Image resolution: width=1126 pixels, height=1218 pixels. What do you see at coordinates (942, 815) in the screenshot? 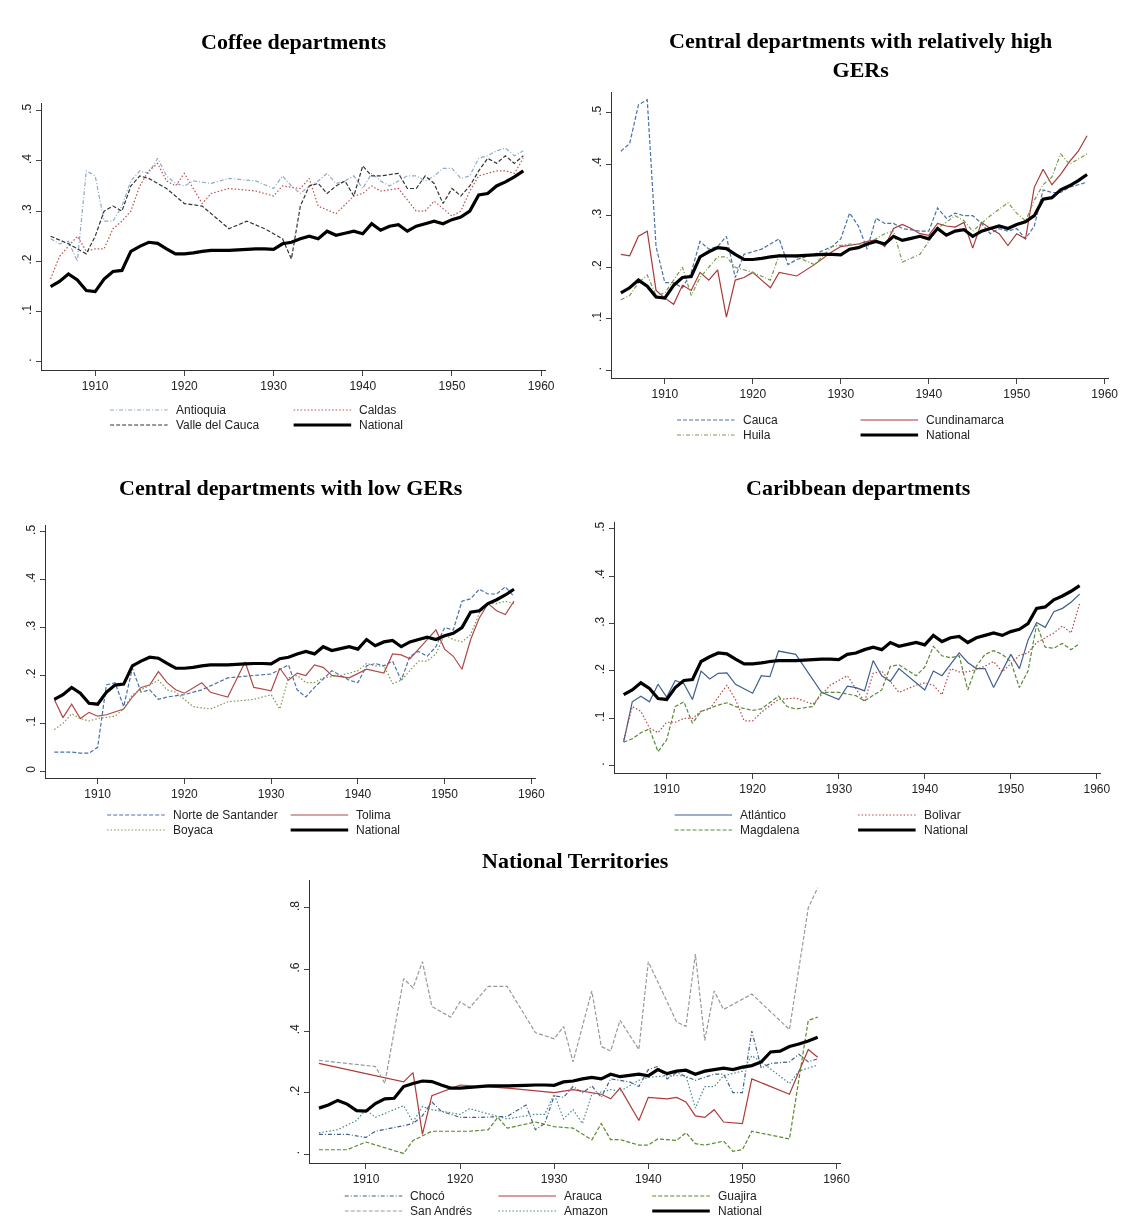
I see `legend-label: Bolivar` at bounding box center [942, 815].